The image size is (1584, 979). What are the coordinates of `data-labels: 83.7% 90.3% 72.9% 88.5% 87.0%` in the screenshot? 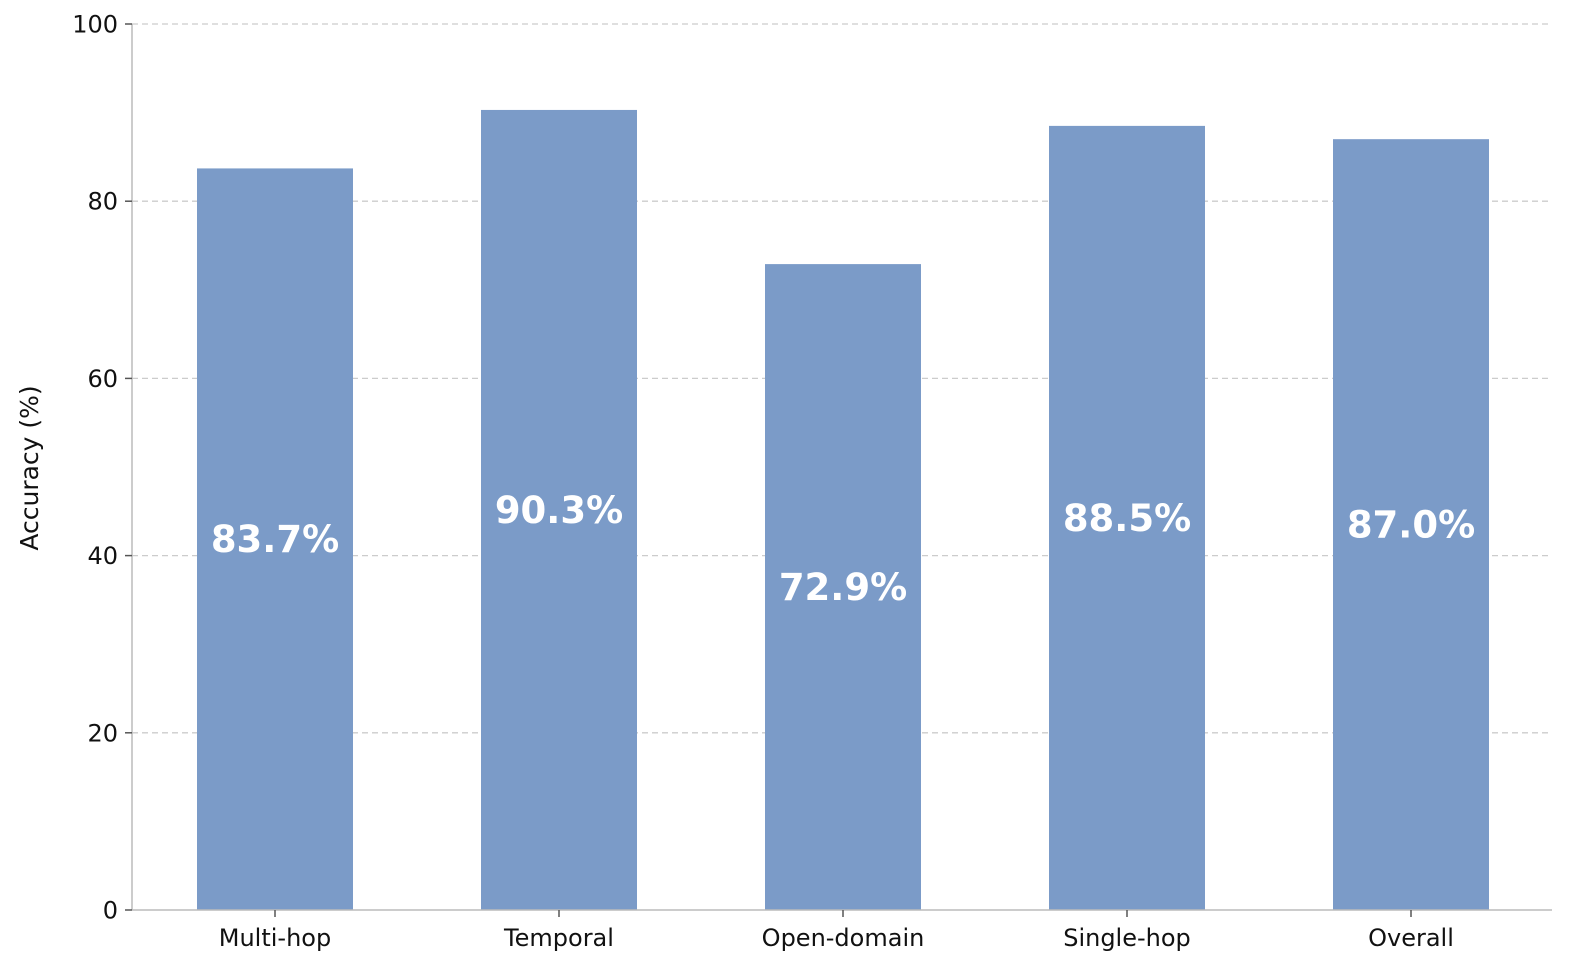 It's located at (843, 549).